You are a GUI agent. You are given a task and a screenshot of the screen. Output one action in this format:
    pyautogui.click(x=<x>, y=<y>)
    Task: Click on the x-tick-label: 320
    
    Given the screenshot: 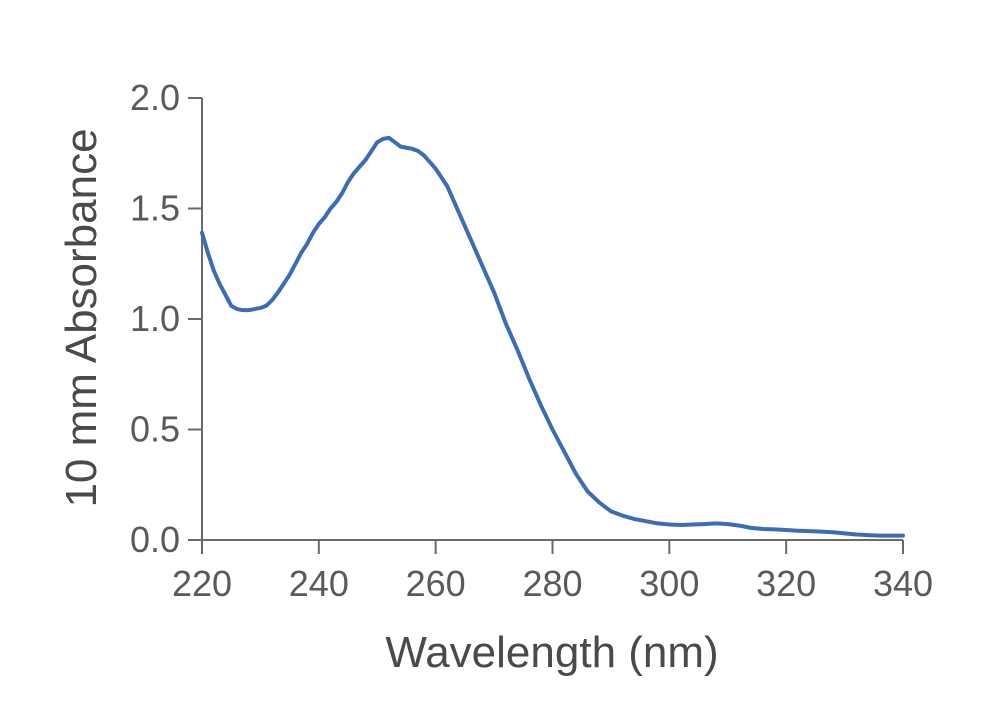 What is the action you would take?
    pyautogui.click(x=786, y=583)
    